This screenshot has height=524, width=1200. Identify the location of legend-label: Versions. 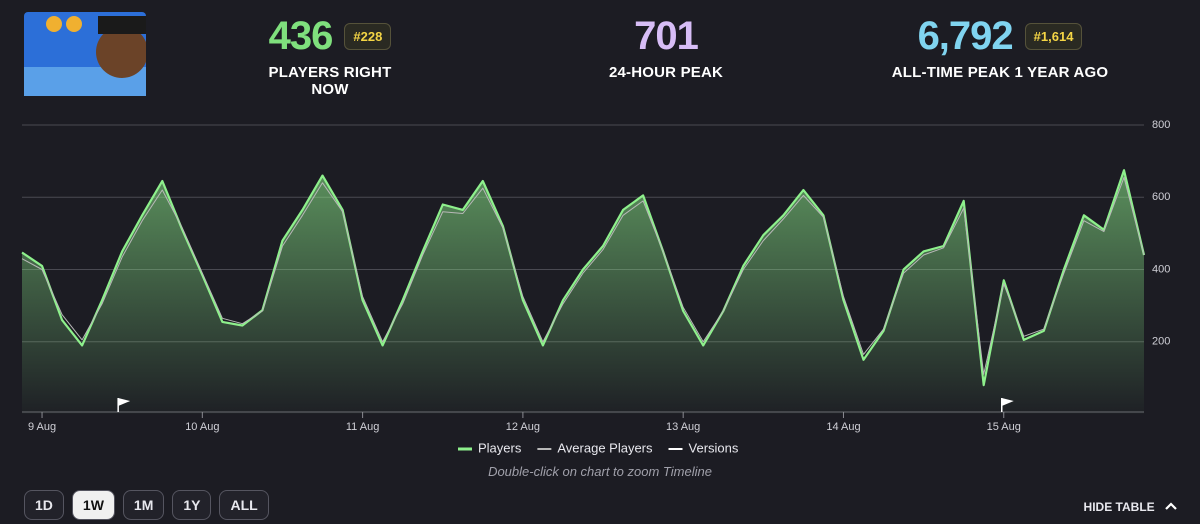
(714, 447).